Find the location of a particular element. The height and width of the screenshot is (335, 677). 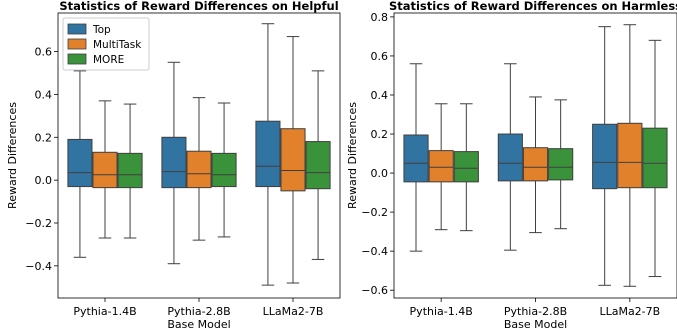

y-tick-label: −0.6 is located at coordinates (374, 290).